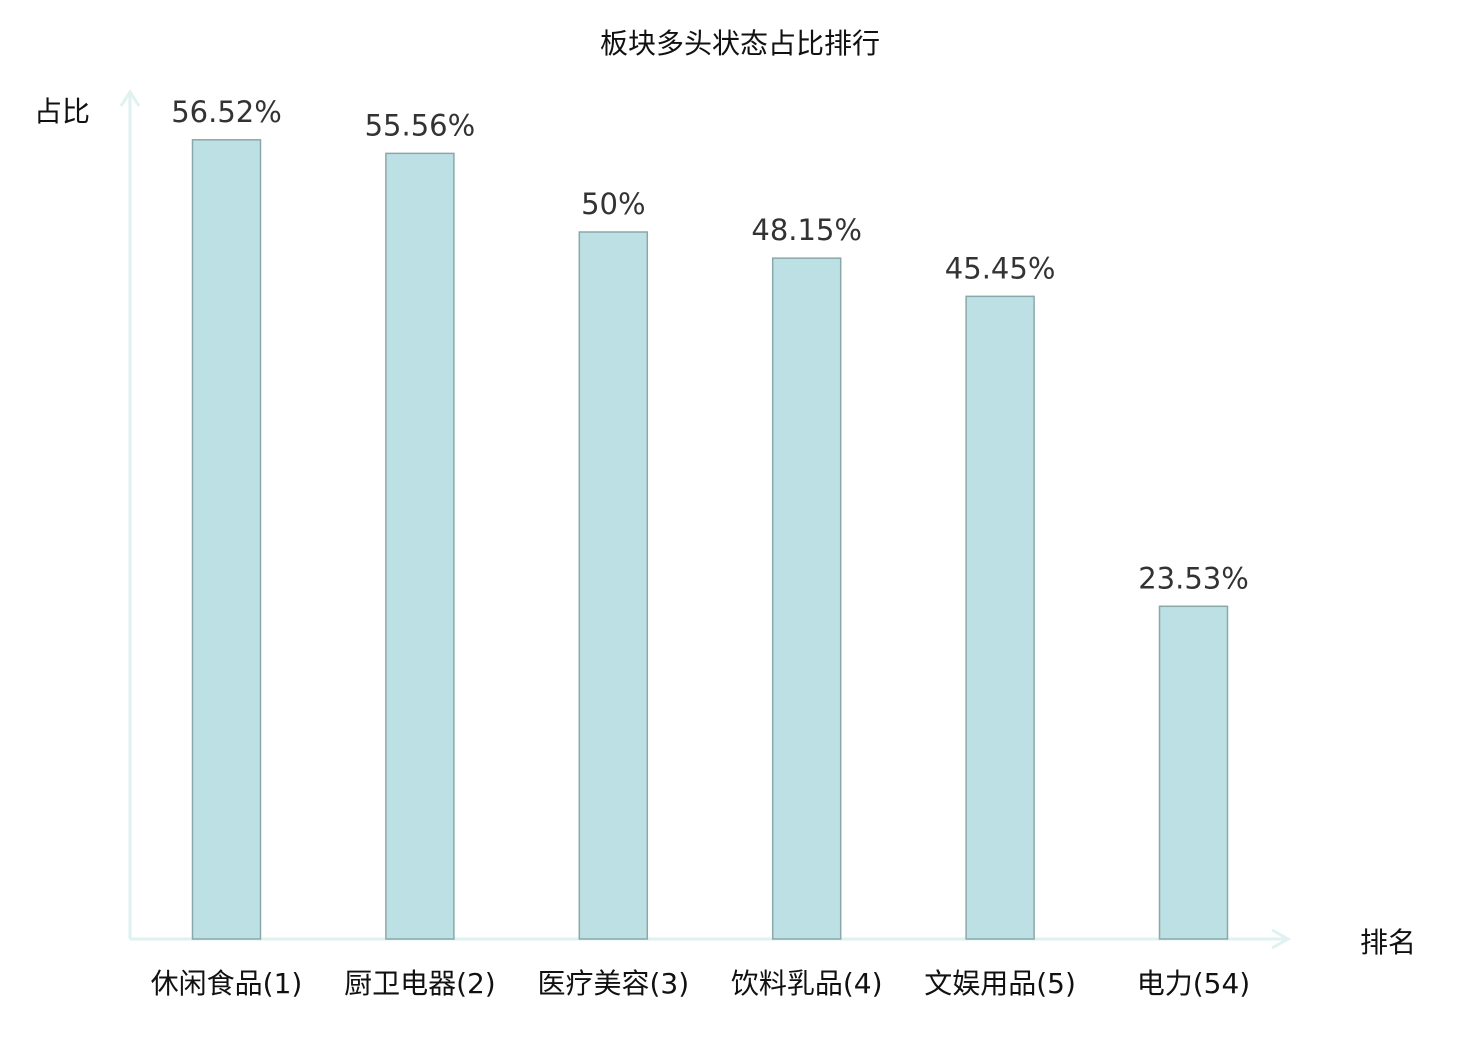 This screenshot has height=1040, width=1480. I want to click on category-tick-label: 饮料乳品(4), so click(807, 983).